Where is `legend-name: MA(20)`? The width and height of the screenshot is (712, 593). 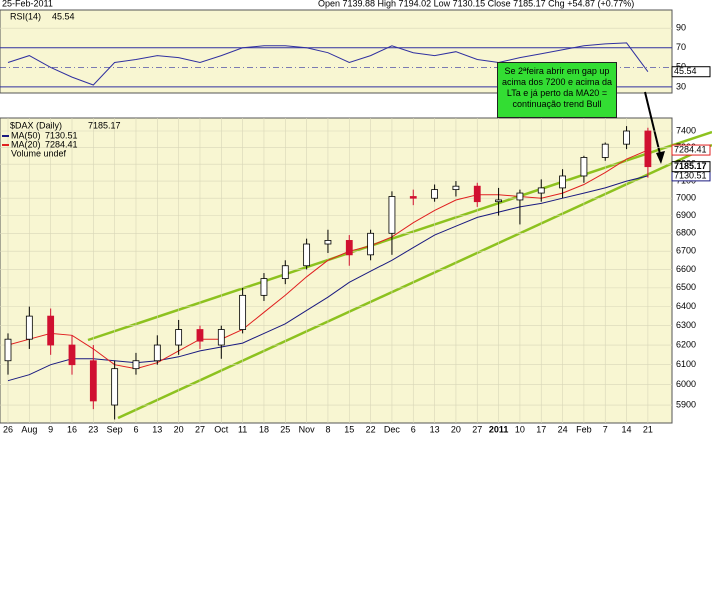 legend-name: MA(20) is located at coordinates (26, 144).